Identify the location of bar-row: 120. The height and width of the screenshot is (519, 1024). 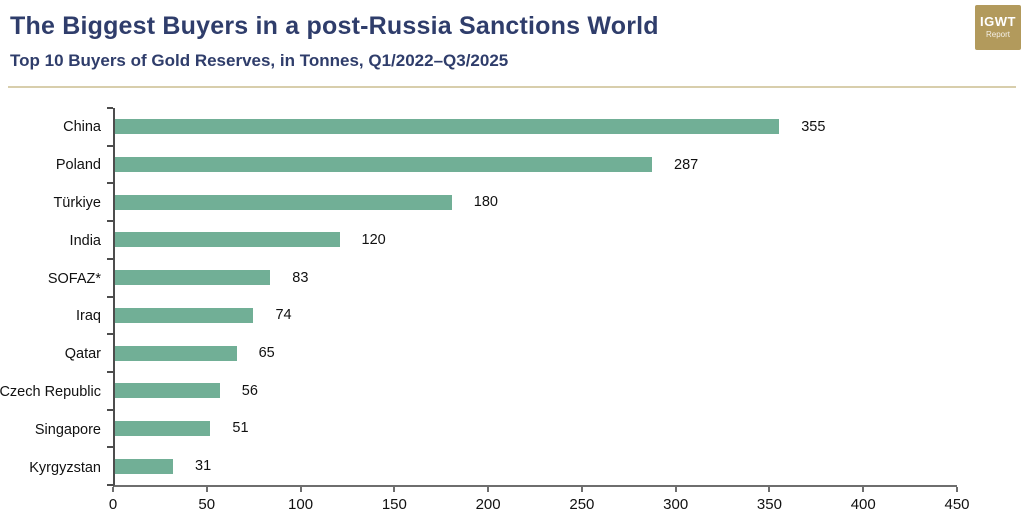
(536, 240).